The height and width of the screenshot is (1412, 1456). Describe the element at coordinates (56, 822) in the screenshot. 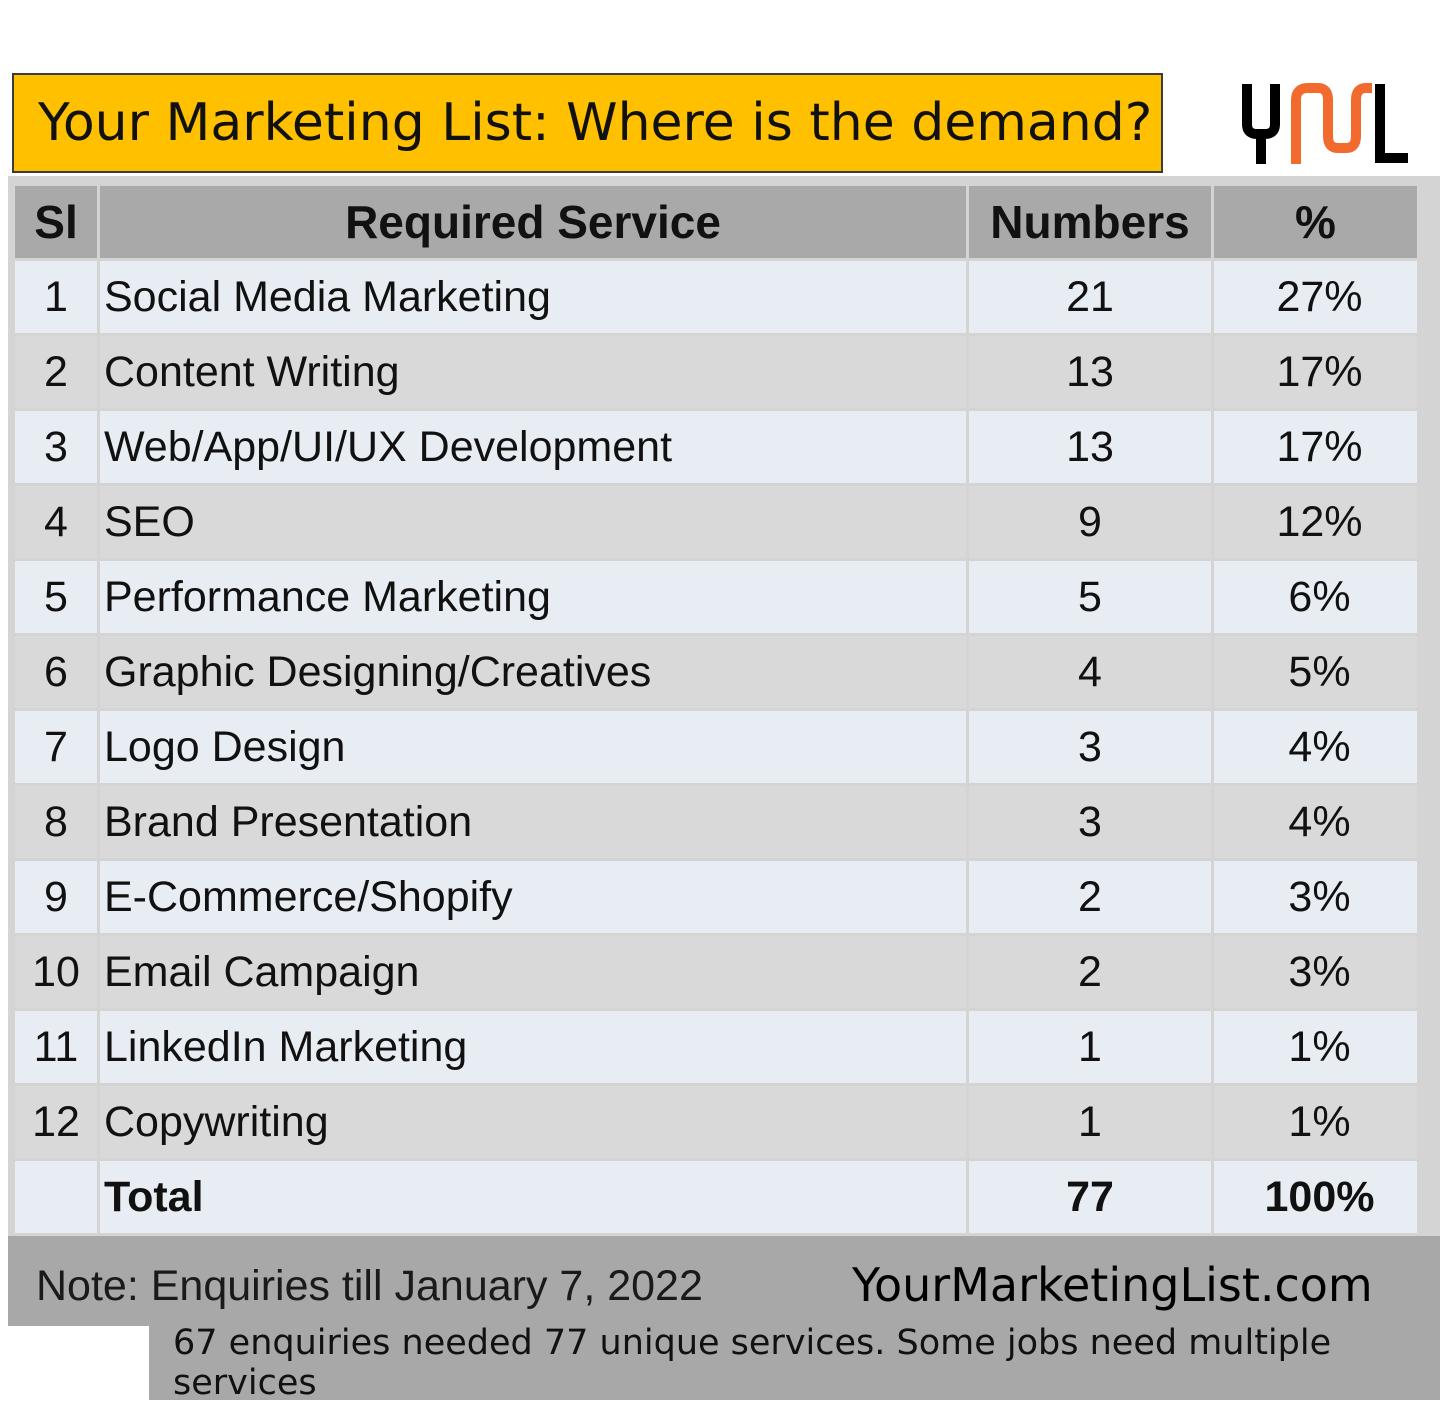

I see `table-row-8-sl: 8` at that location.